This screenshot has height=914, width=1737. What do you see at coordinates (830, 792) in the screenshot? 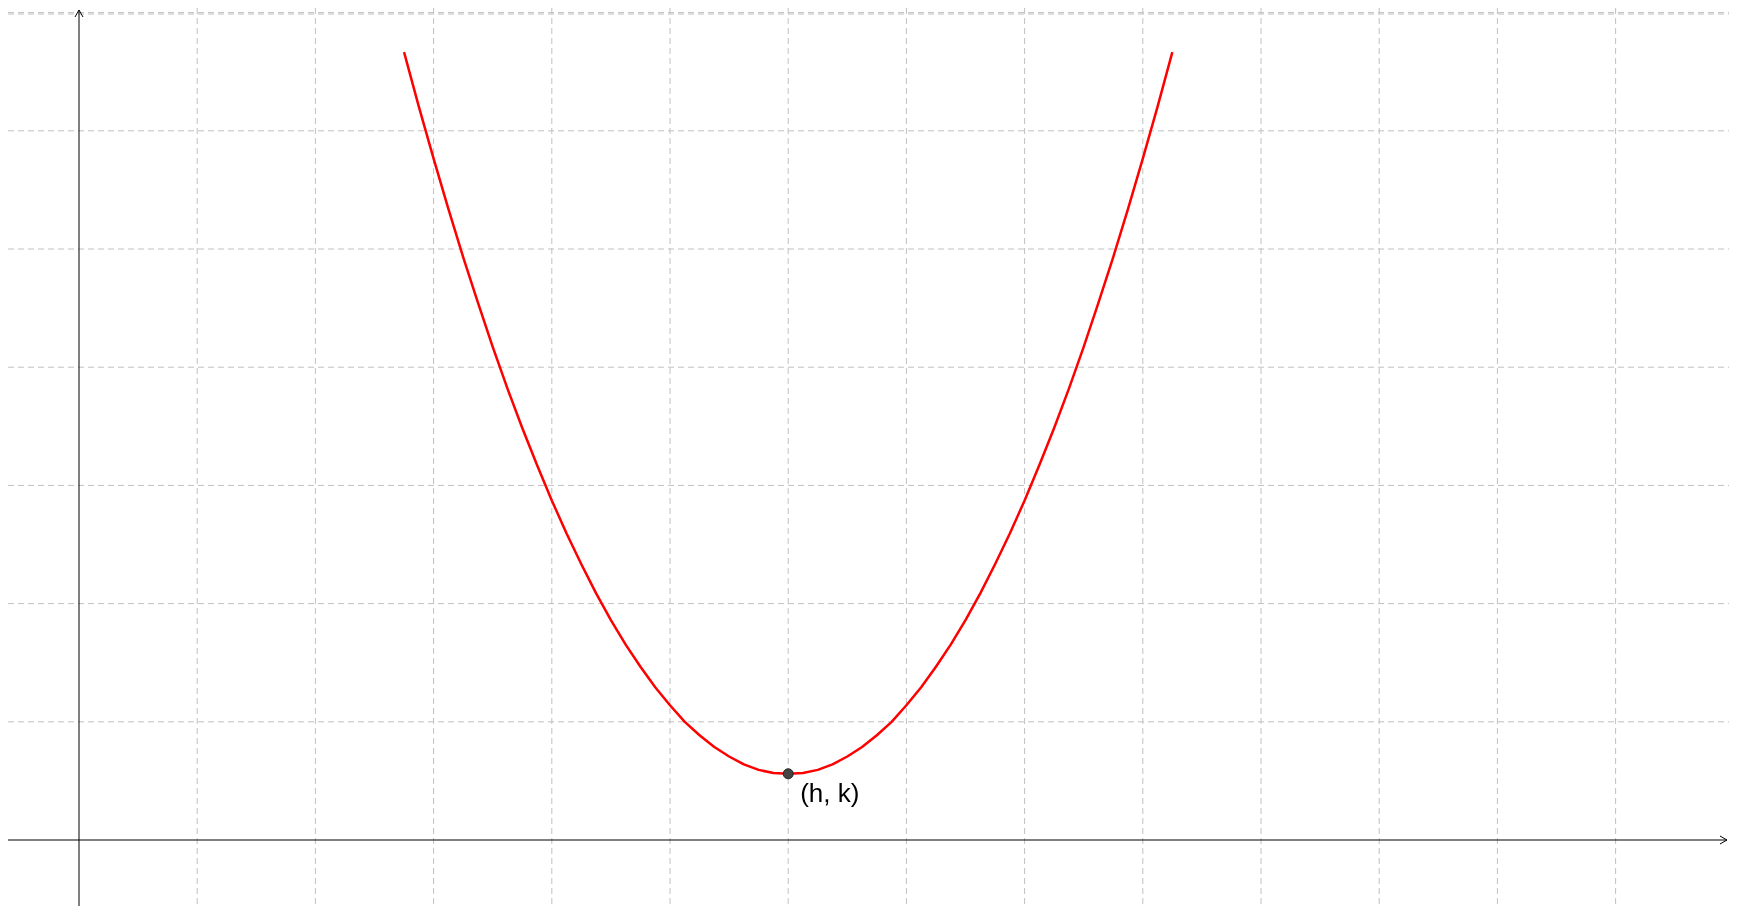
I see `annotation: (h, k)` at bounding box center [830, 792].